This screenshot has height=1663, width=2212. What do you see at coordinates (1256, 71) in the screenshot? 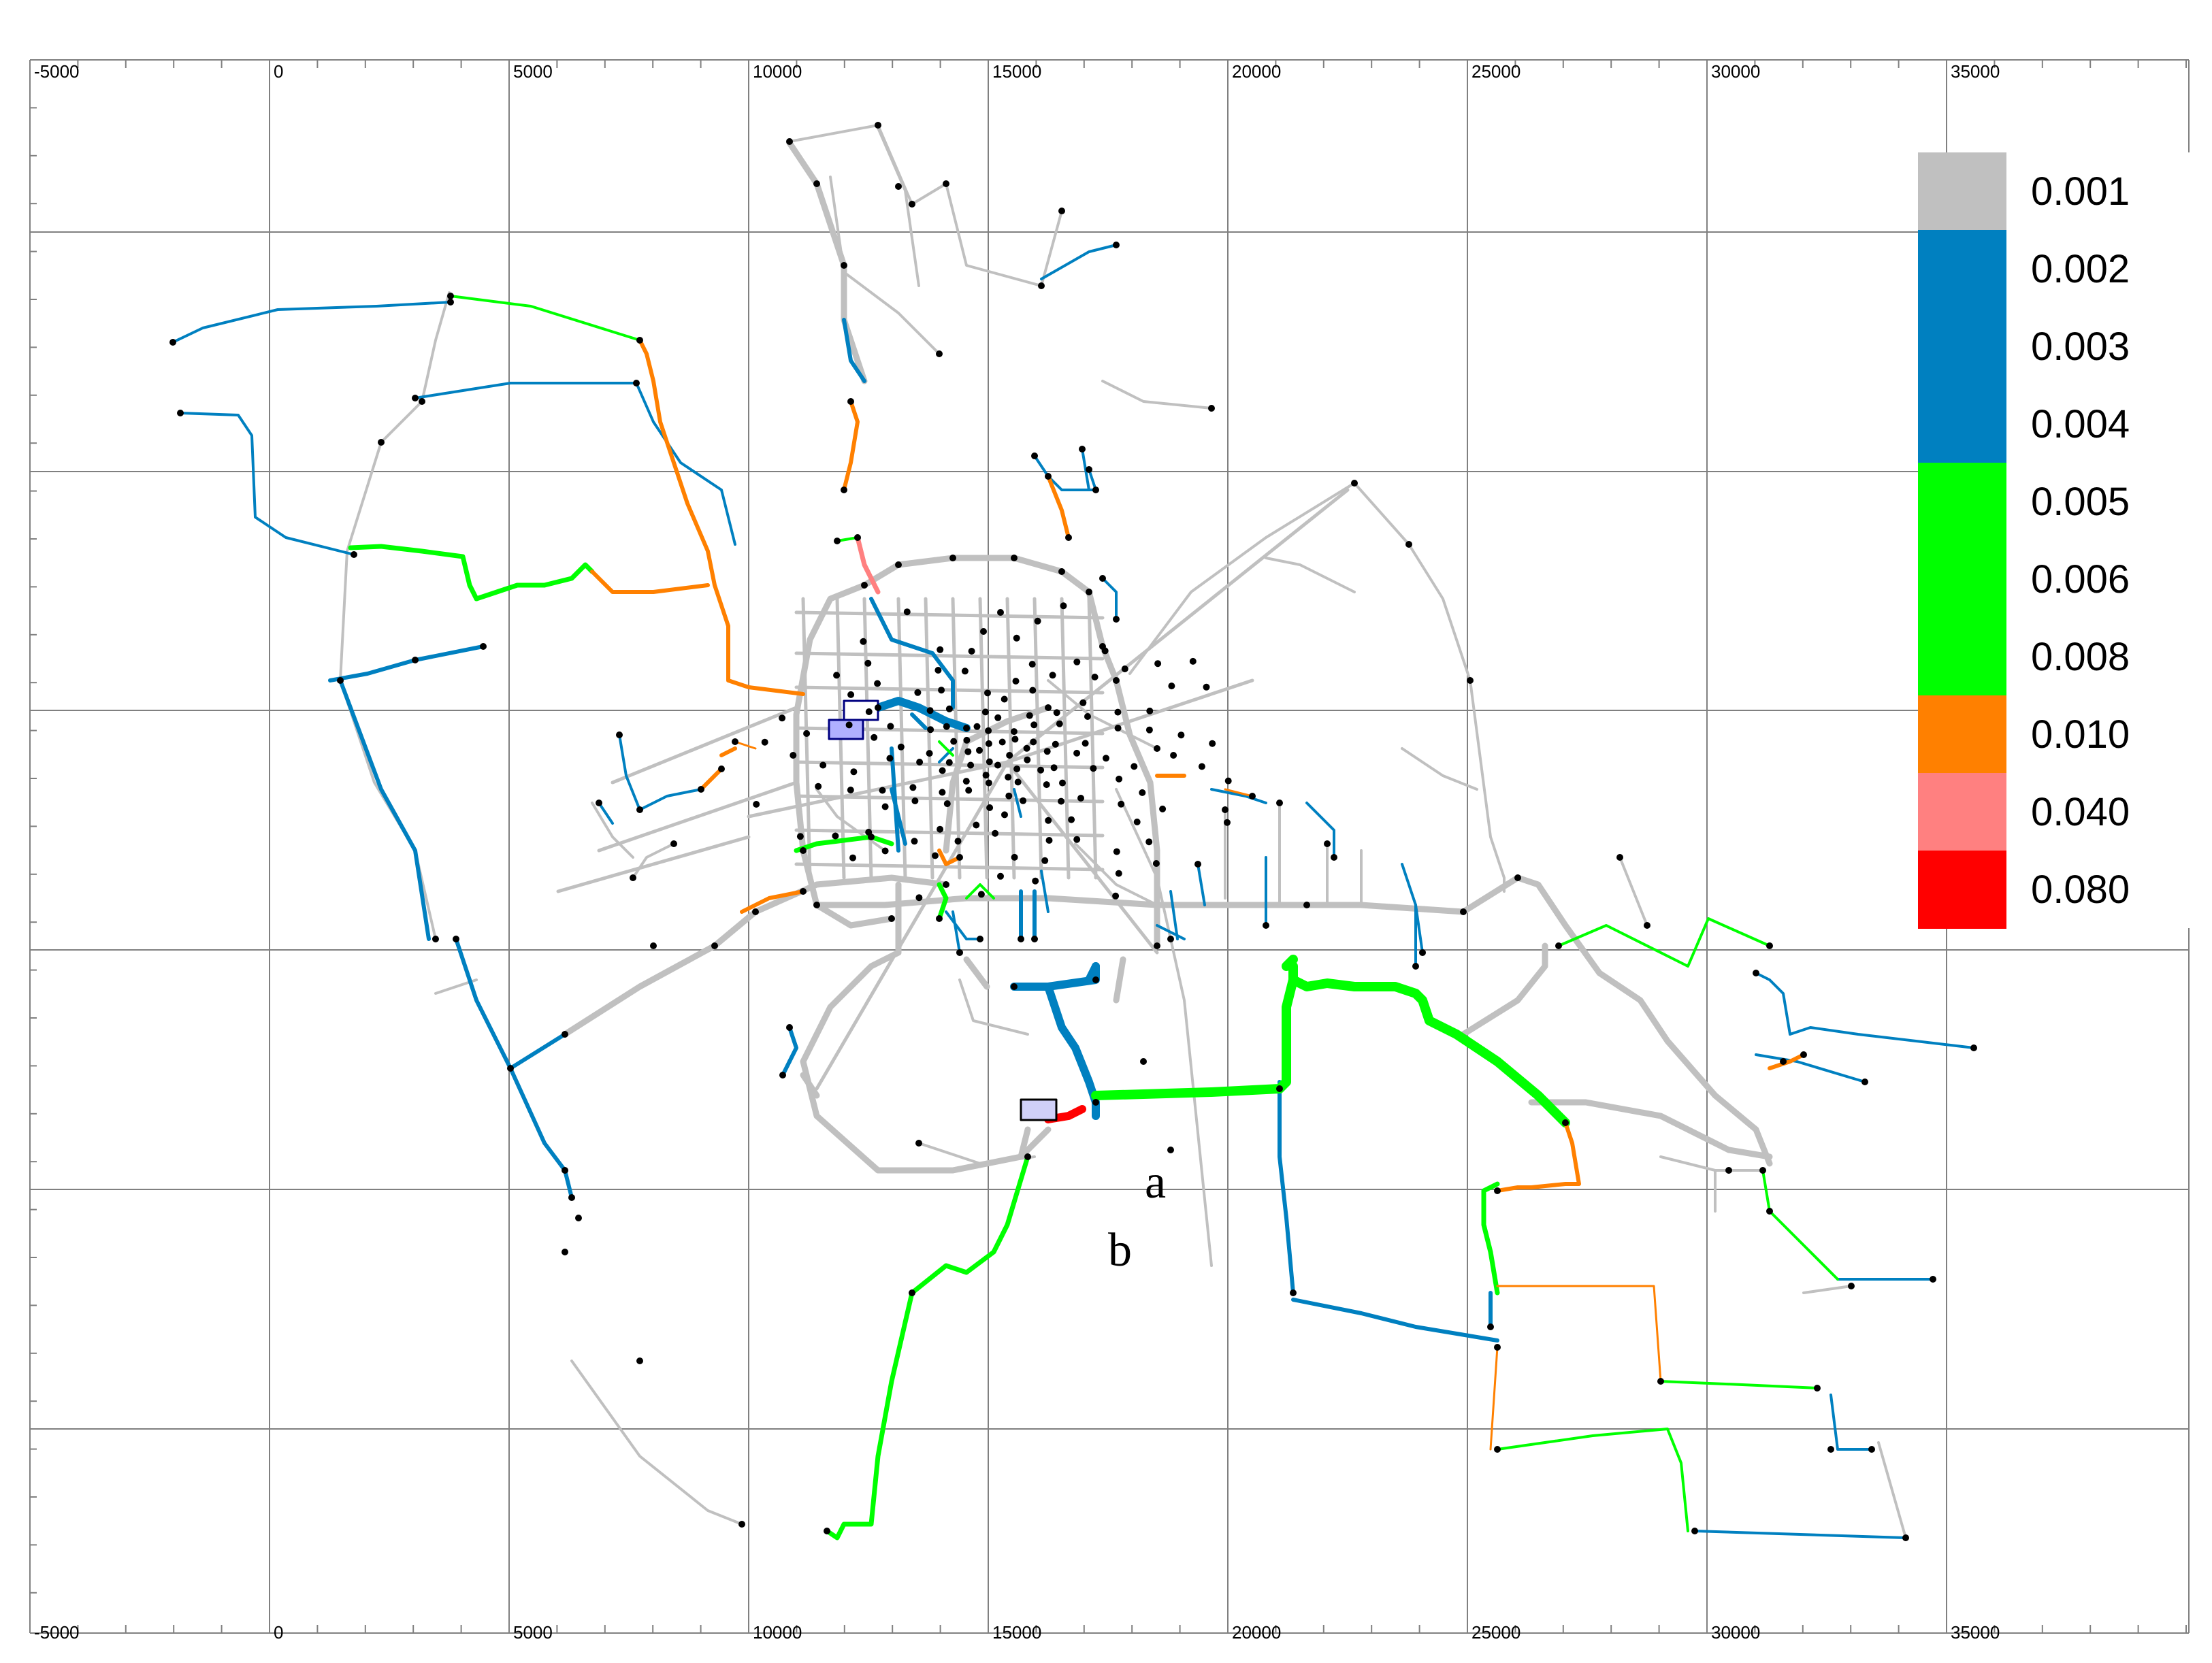
I see `tick-label-top: 20000` at bounding box center [1256, 71].